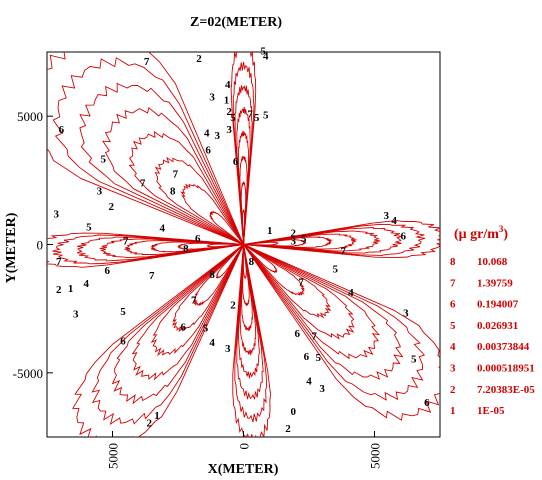  I want to click on legend-level-value: 10.068, so click(492, 262).